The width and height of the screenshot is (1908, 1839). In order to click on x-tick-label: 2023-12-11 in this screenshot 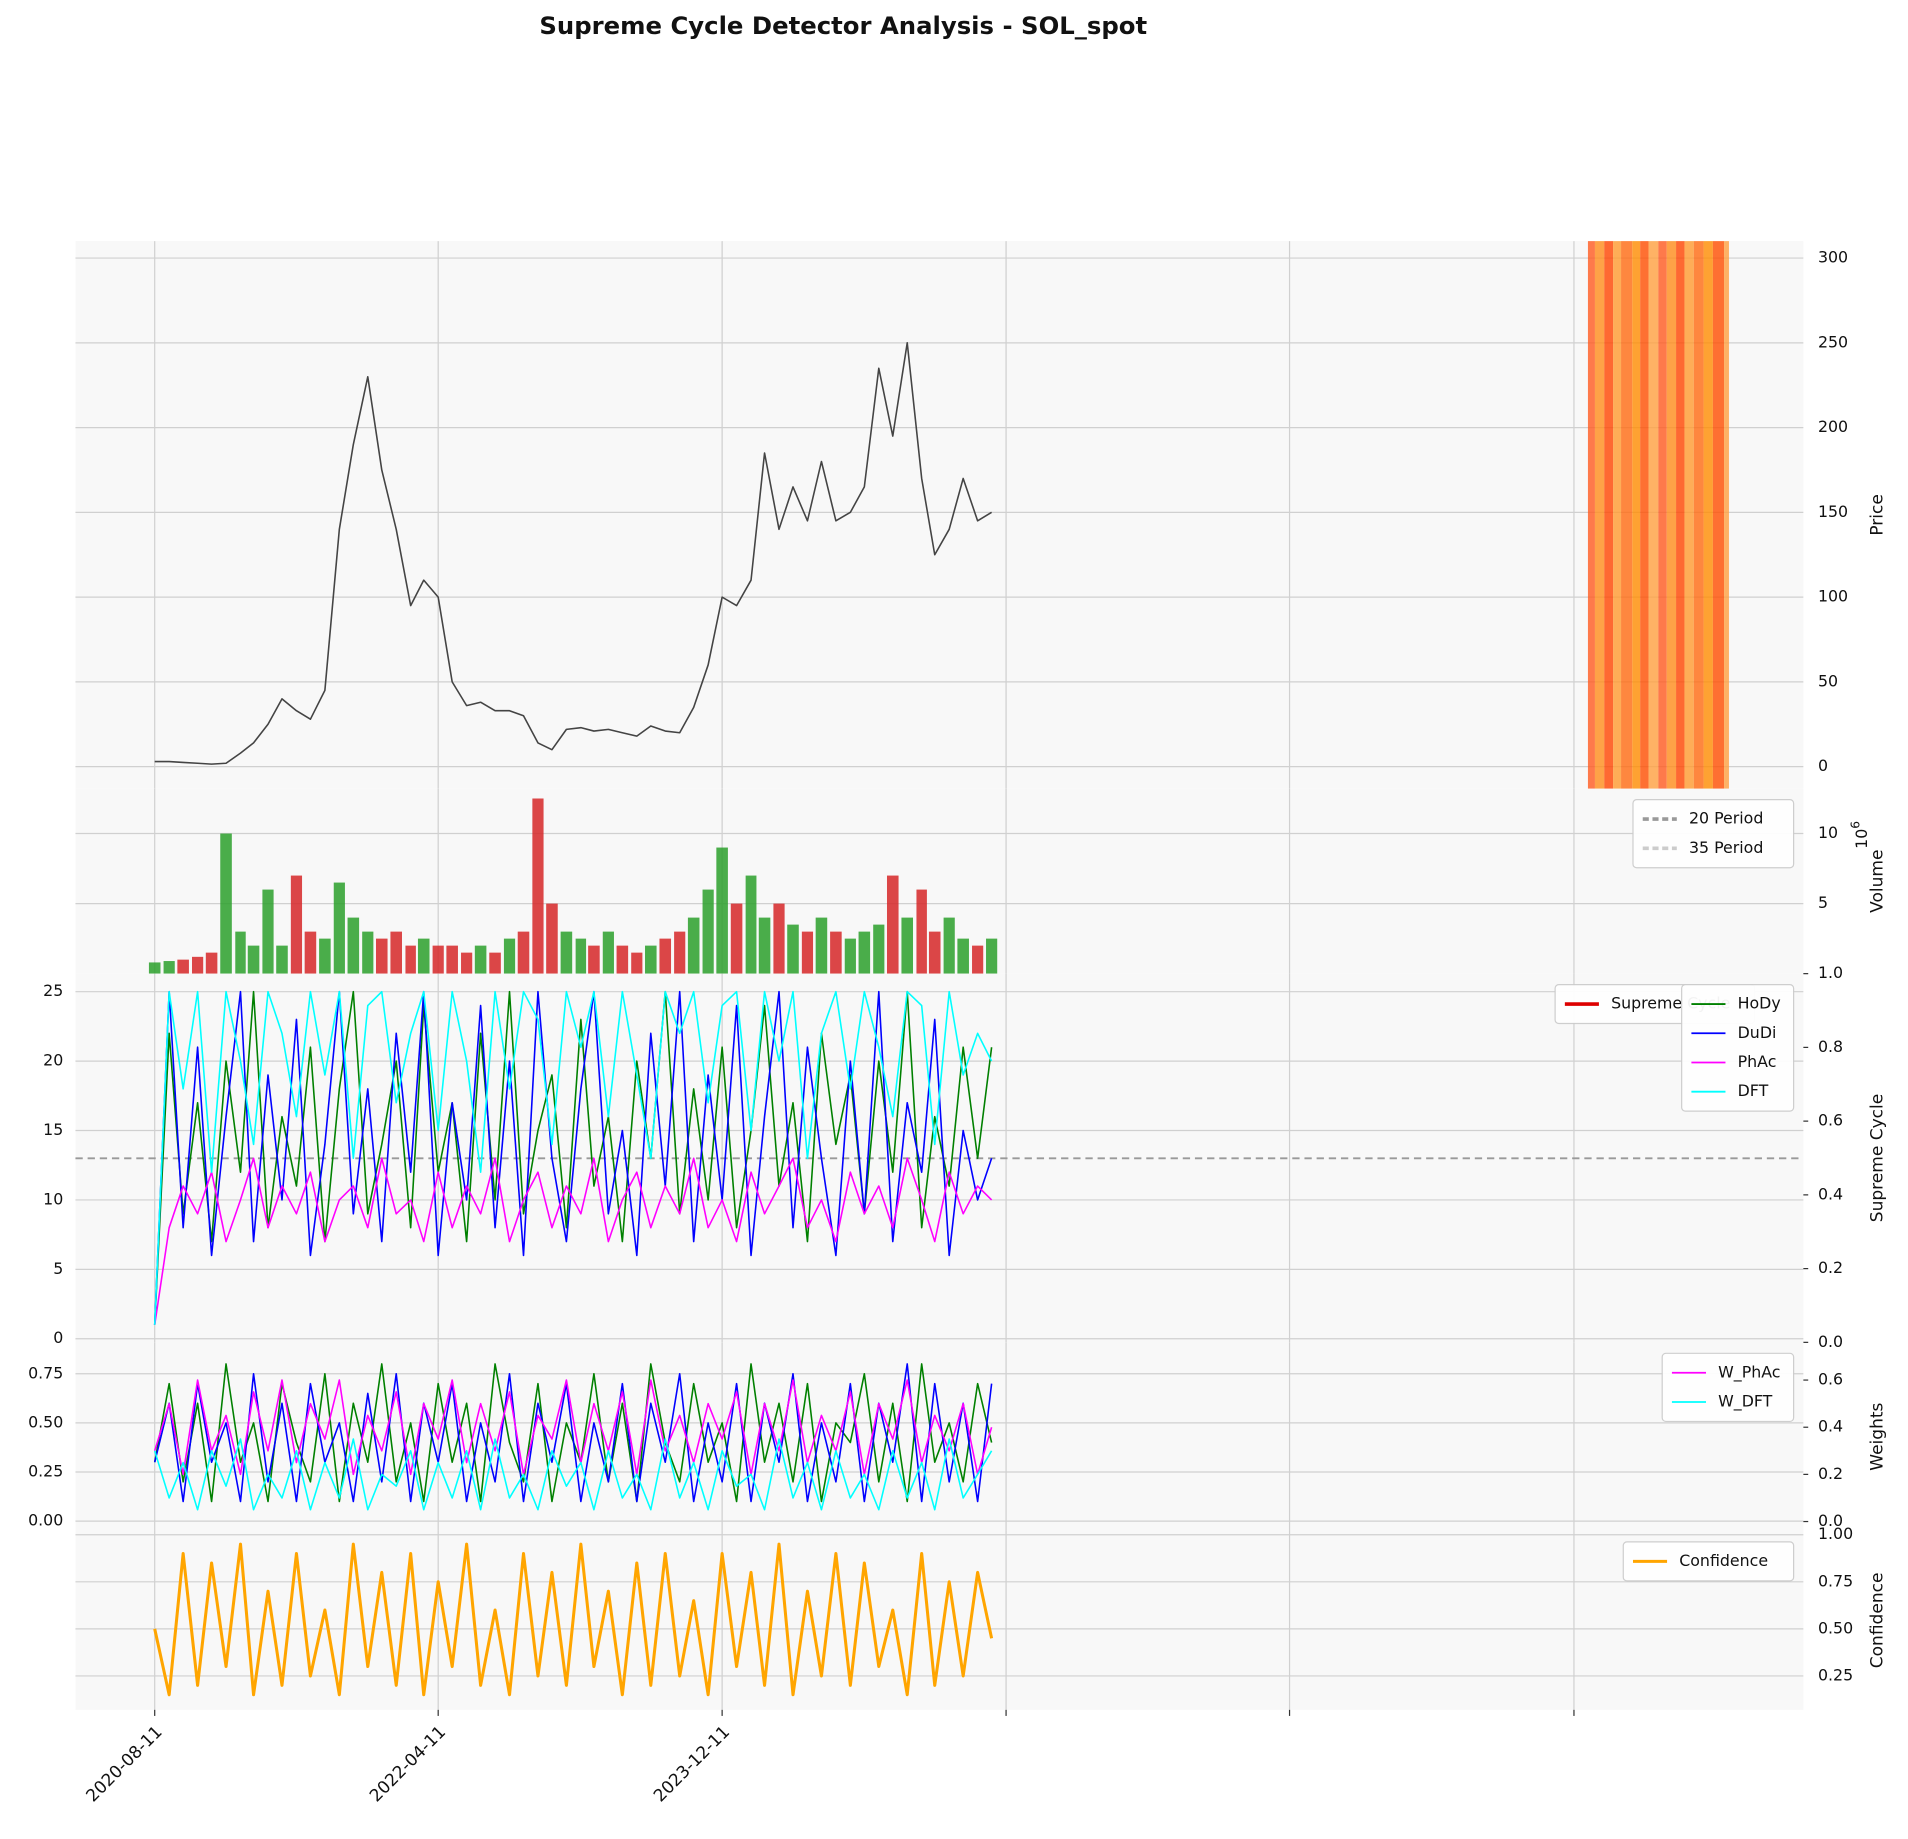, I will do `click(692, 1764)`.